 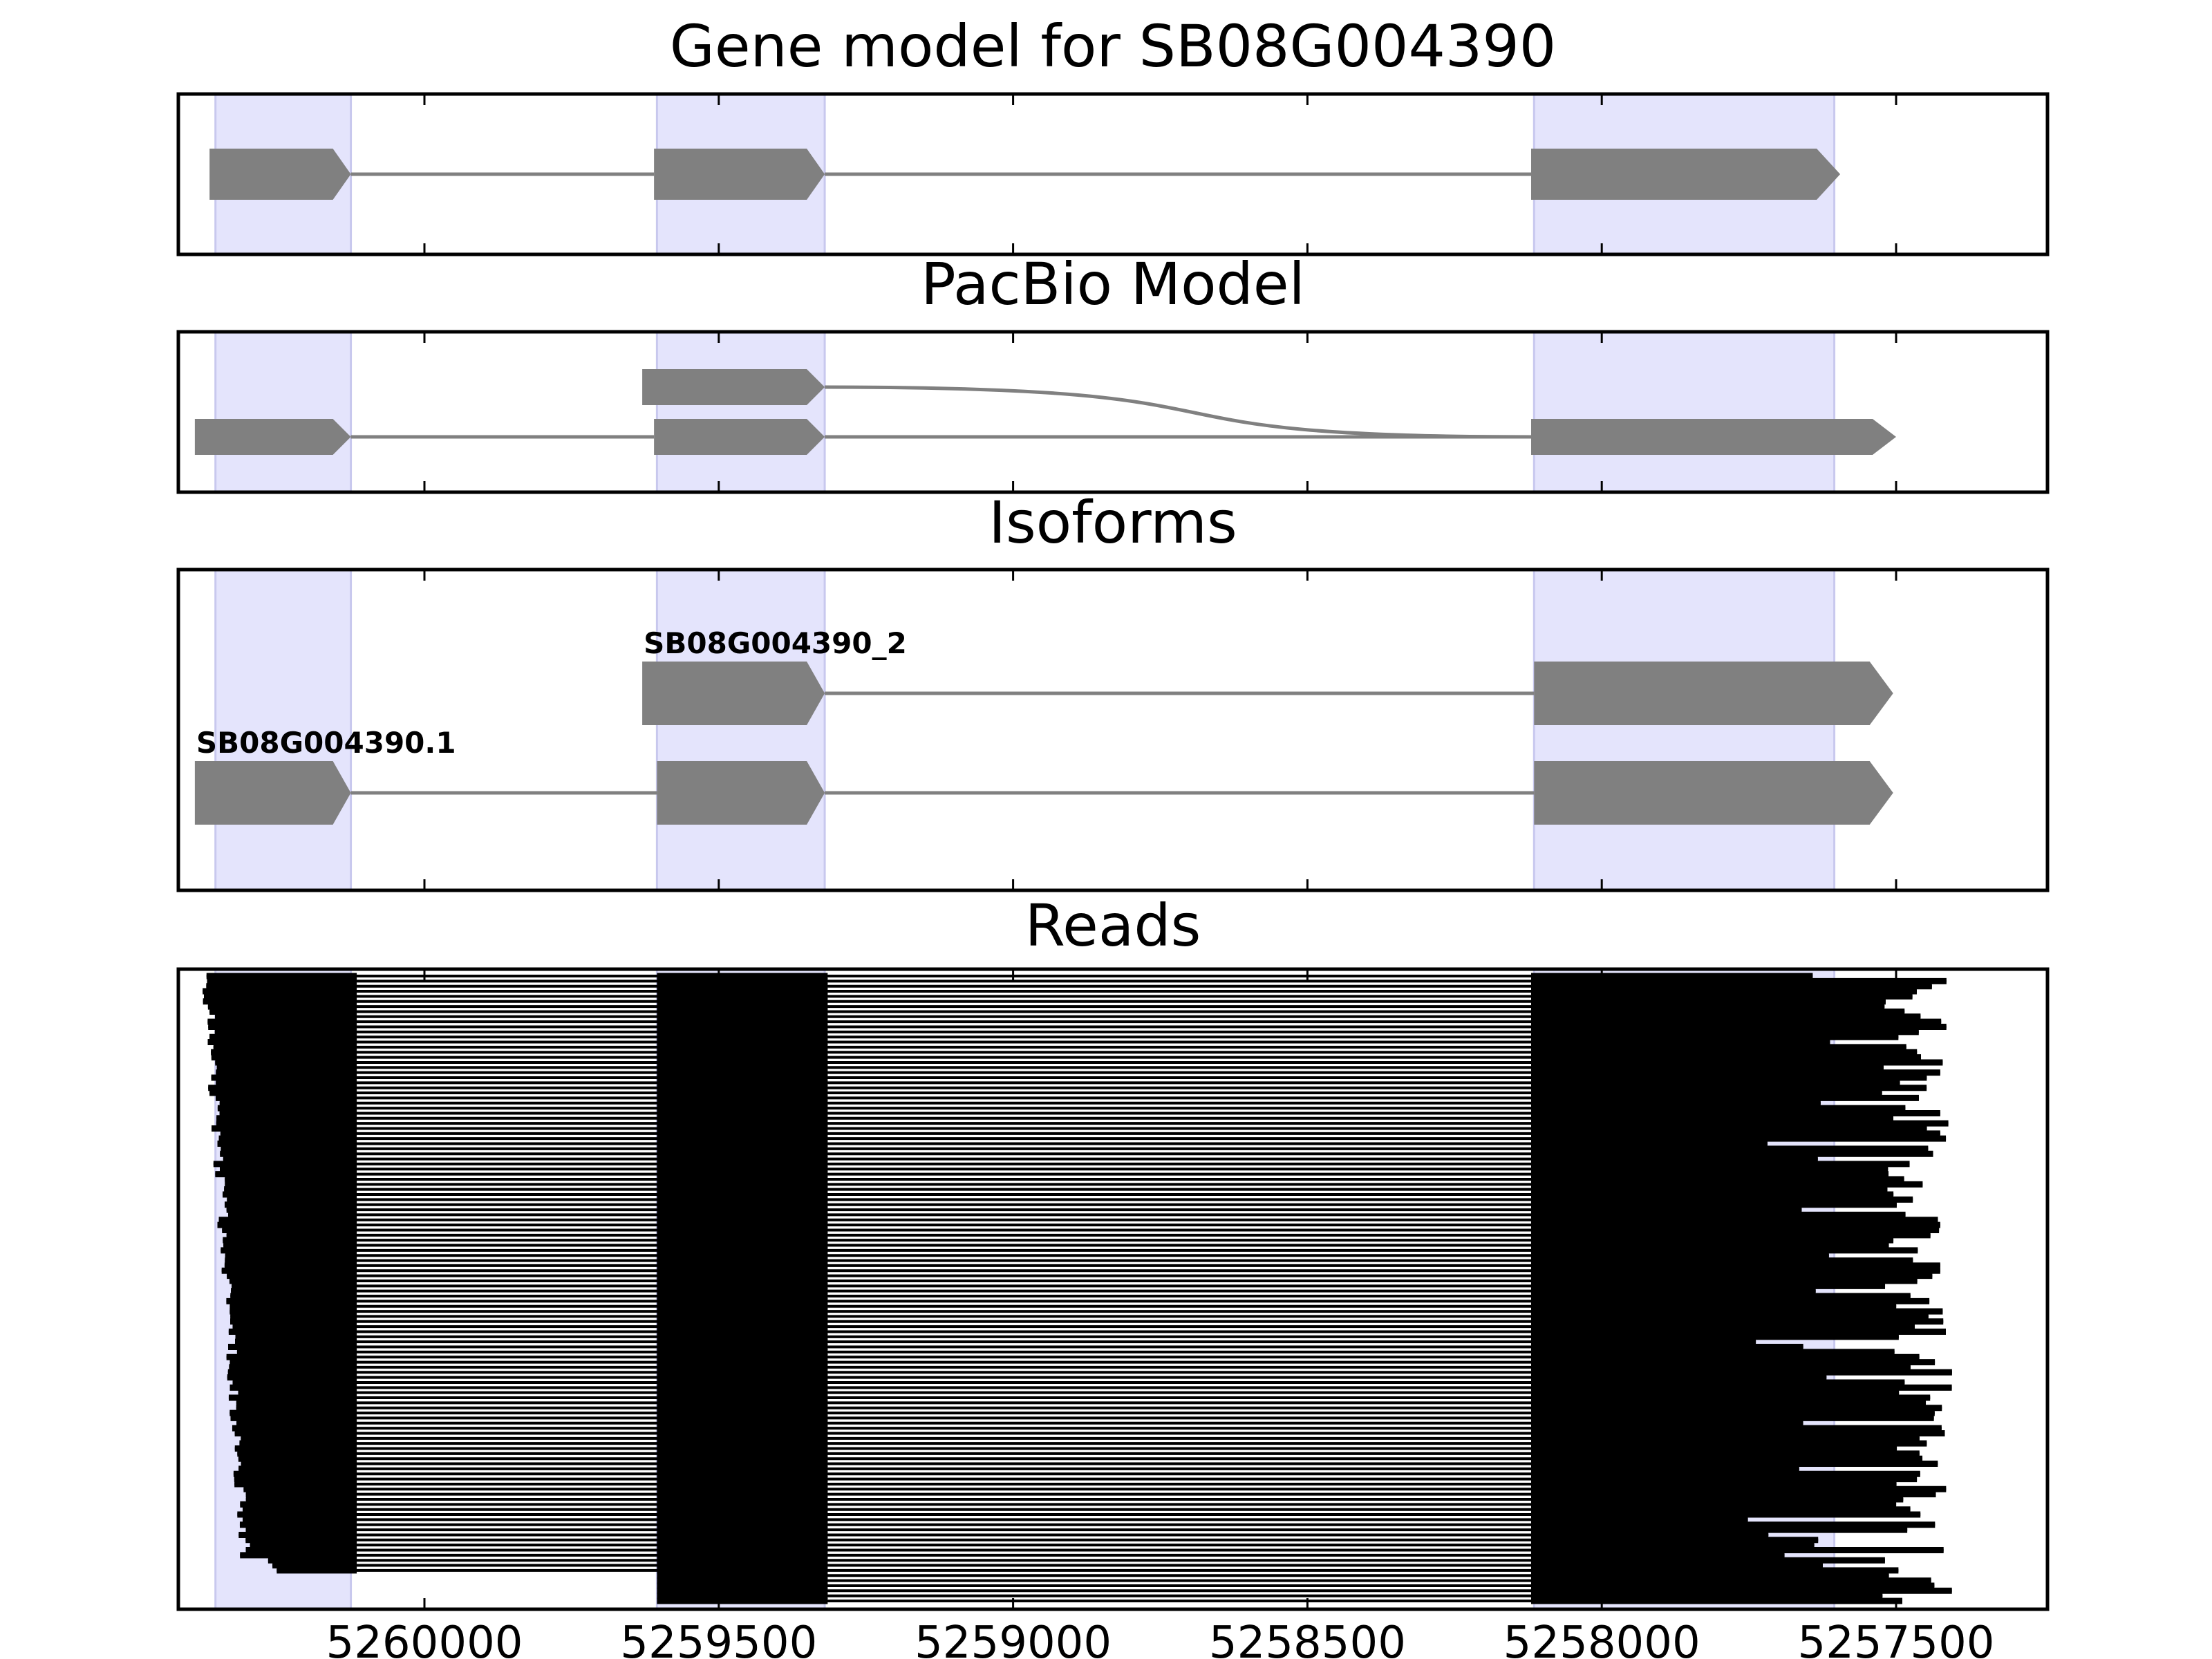 What do you see at coordinates (1113, 925) in the screenshot?
I see `panel-title-reads: Reads` at bounding box center [1113, 925].